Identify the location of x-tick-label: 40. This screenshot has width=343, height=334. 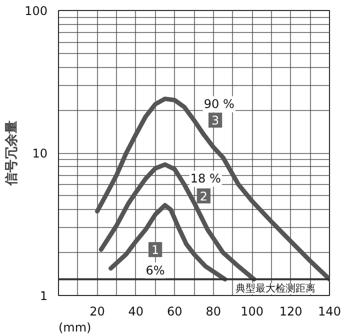
(136, 311).